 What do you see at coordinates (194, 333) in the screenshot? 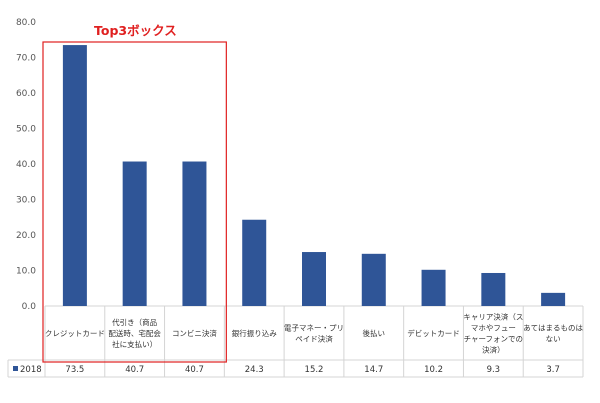
I see `category-label: コンビニ決済` at bounding box center [194, 333].